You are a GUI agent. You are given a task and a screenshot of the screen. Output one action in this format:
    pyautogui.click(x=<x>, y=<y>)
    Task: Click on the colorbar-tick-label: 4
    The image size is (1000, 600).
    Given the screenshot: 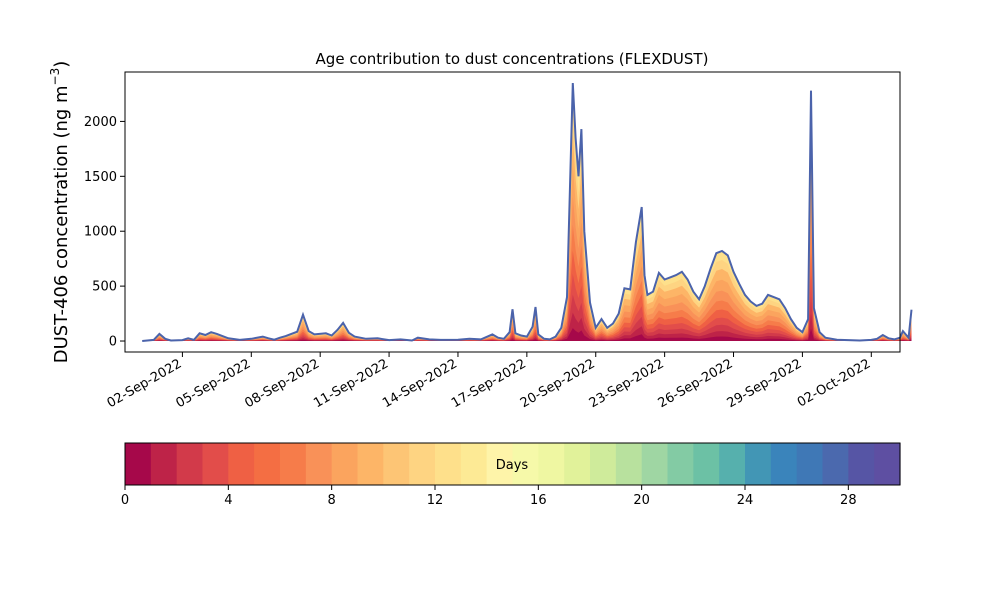 What is the action you would take?
    pyautogui.click(x=228, y=500)
    